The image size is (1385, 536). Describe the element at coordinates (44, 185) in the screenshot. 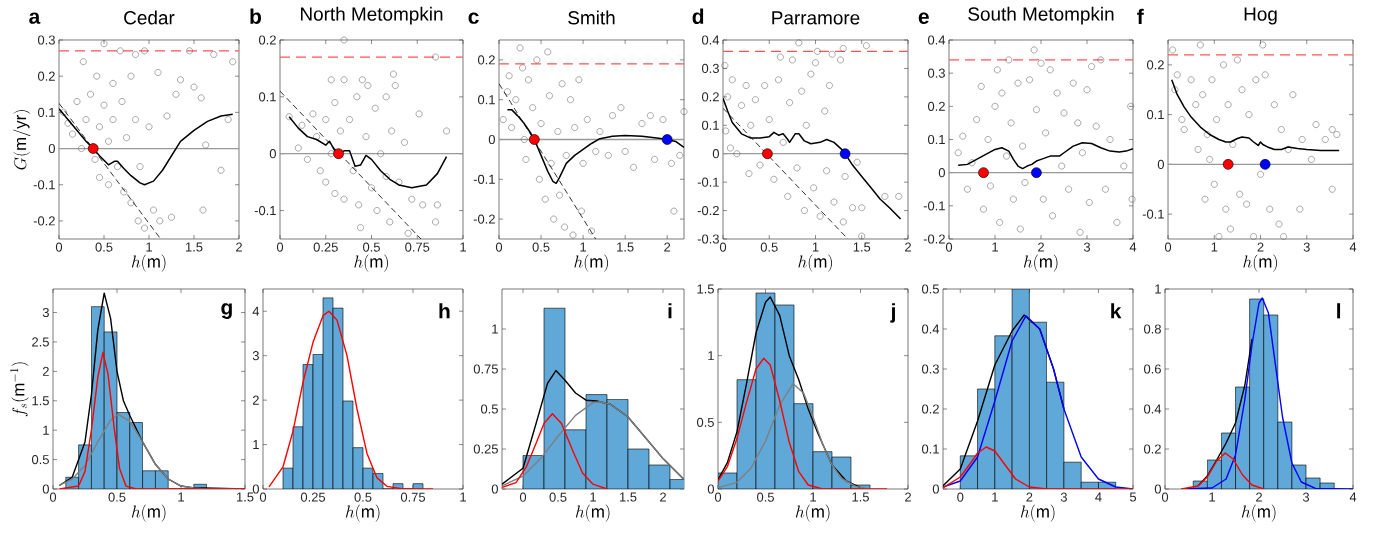

I see `y-tick-label: -0.1` at that location.